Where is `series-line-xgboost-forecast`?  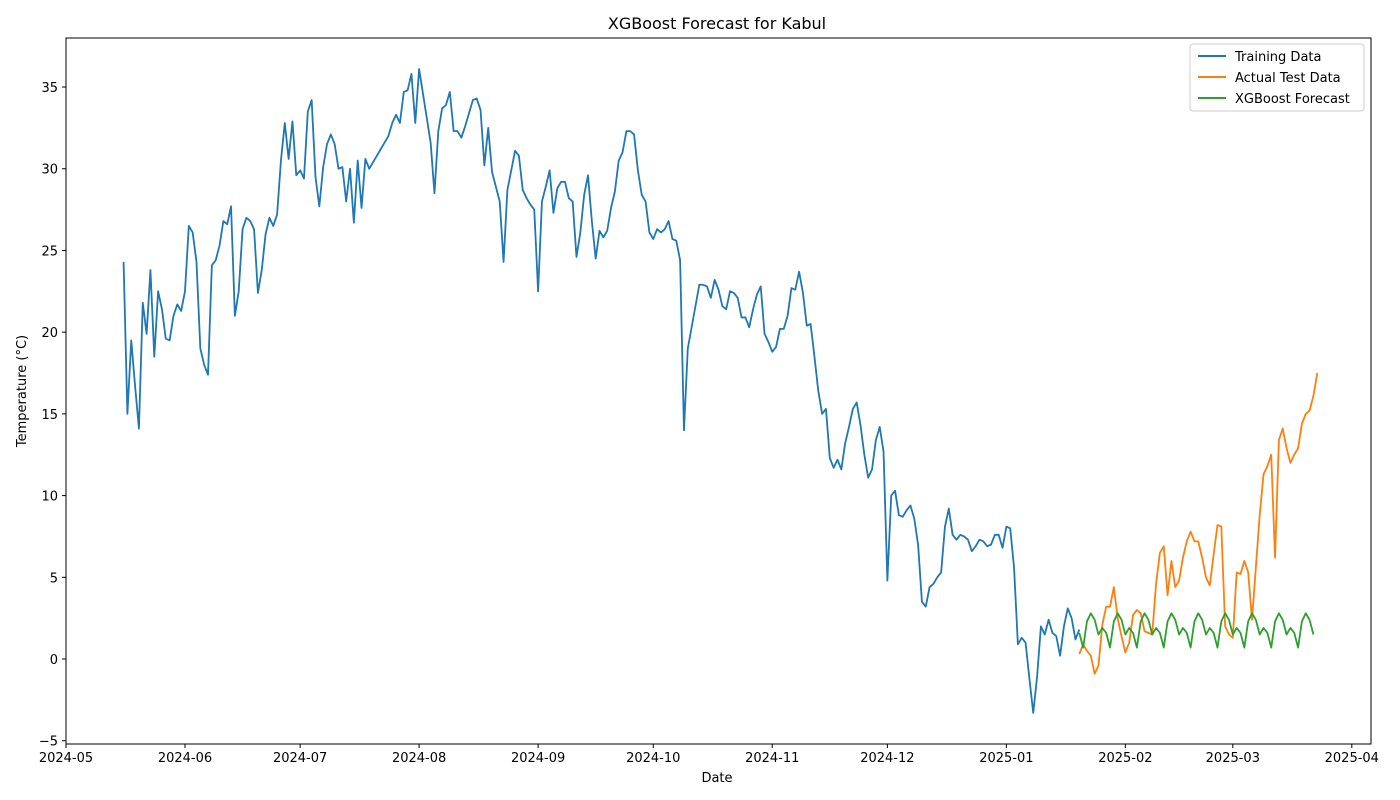 series-line-xgboost-forecast is located at coordinates (1196, 630).